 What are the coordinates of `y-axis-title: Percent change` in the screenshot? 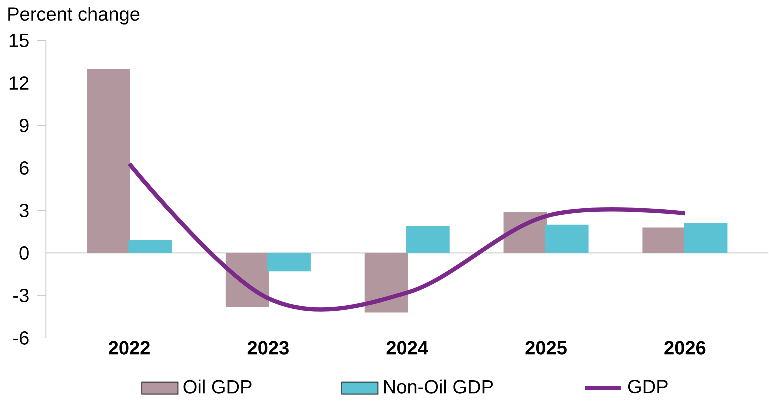 It's located at (74, 15).